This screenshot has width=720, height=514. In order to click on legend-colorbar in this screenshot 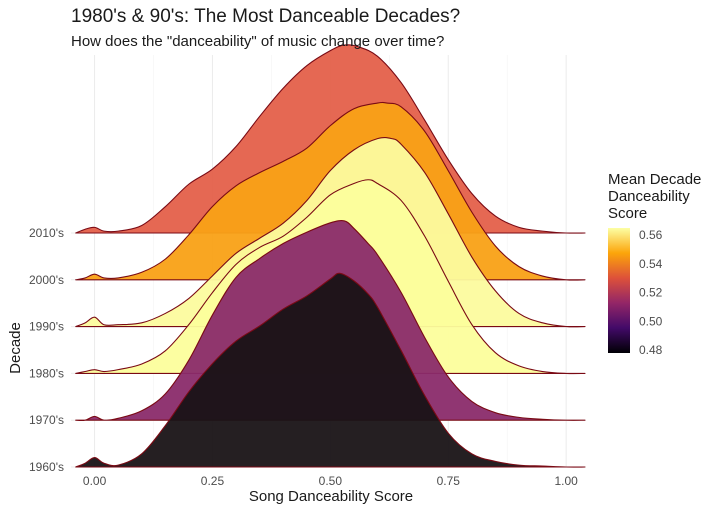, I will do `click(619, 290)`.